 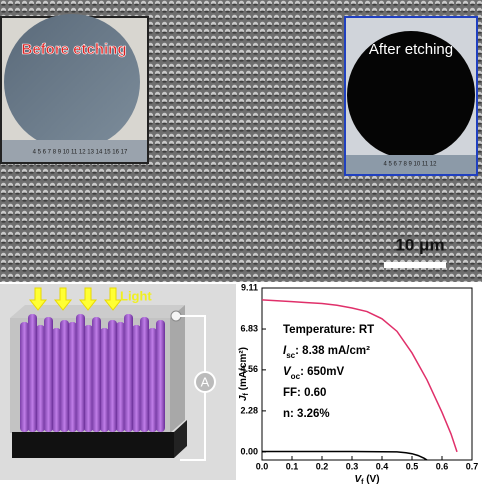 I want to click on x-axis-label-sub: f, so click(x=362, y=482).